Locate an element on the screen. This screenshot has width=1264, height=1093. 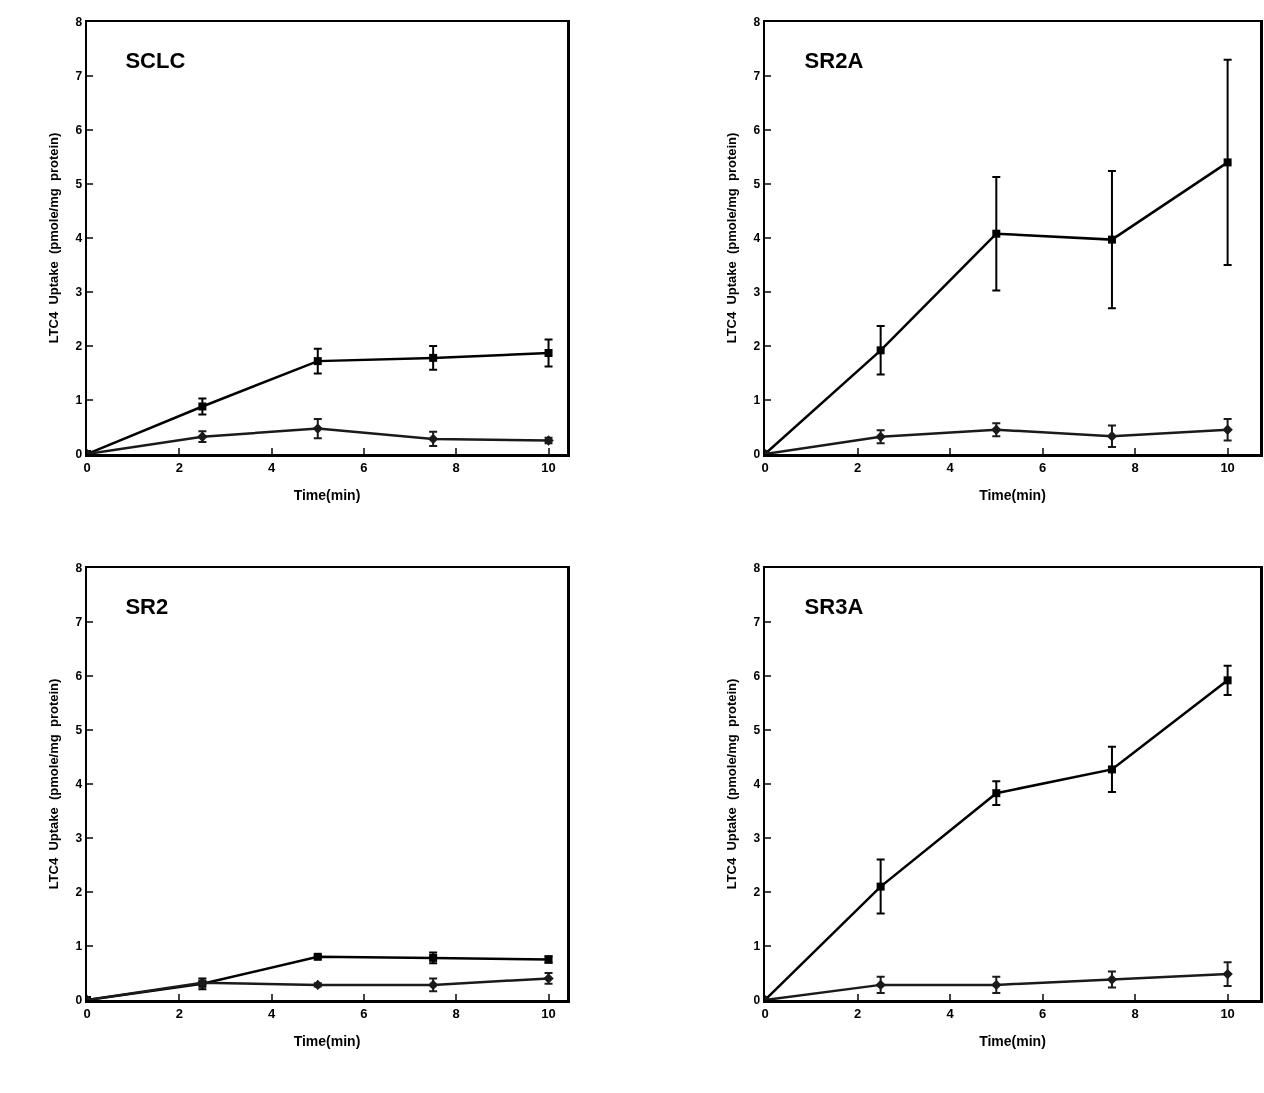
text: SR3A is located at coordinates (834, 606).